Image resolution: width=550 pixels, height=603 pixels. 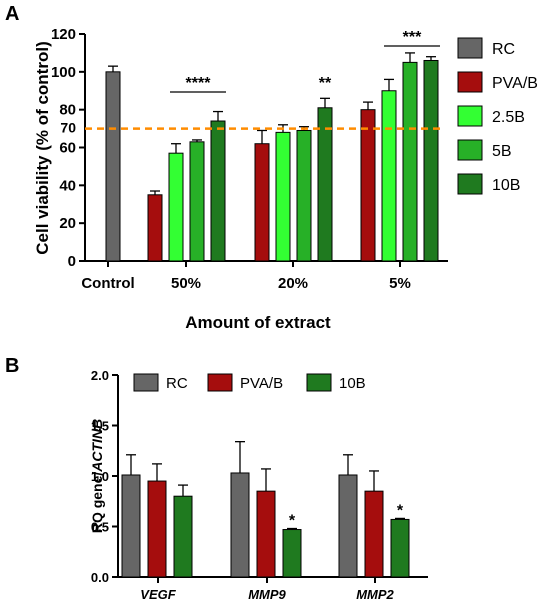 What do you see at coordinates (63, 72) in the screenshot?
I see `panel-a-y-tick-label: 100` at bounding box center [63, 72].